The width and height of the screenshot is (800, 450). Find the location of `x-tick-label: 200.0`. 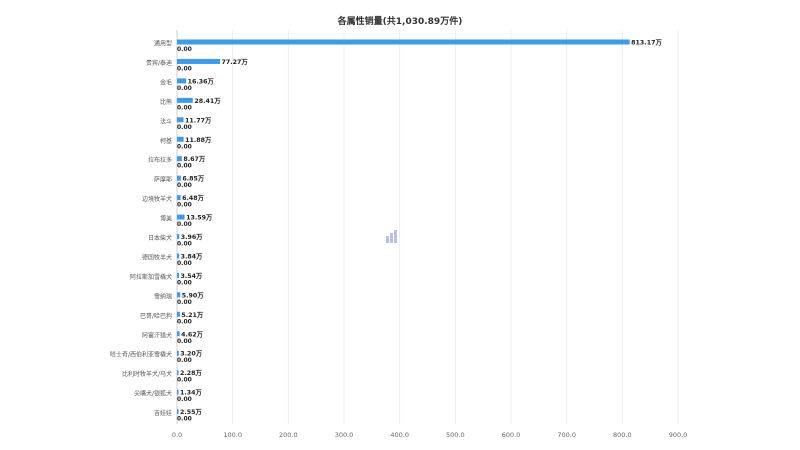

x-tick-label: 200.0 is located at coordinates (288, 435).